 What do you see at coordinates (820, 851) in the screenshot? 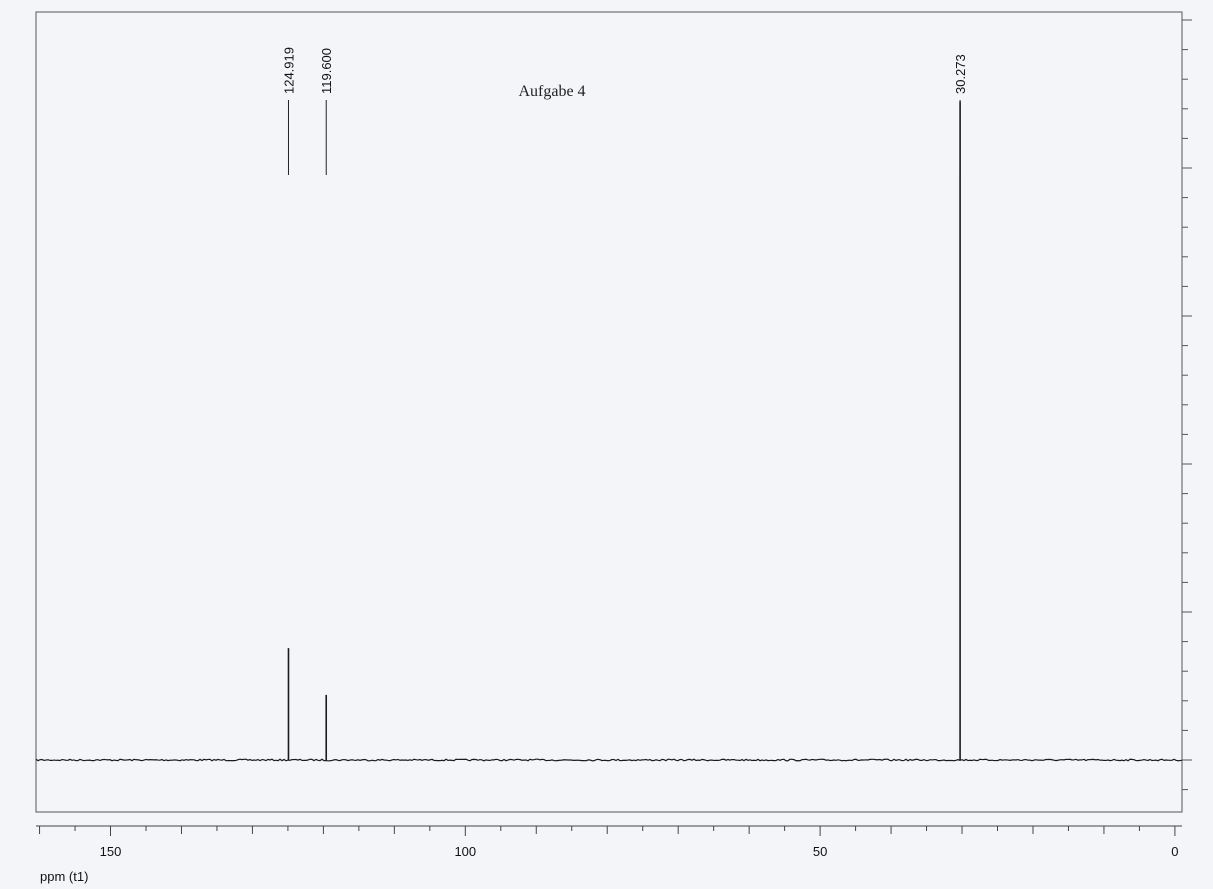
I see `x-tick-label: 50` at bounding box center [820, 851].